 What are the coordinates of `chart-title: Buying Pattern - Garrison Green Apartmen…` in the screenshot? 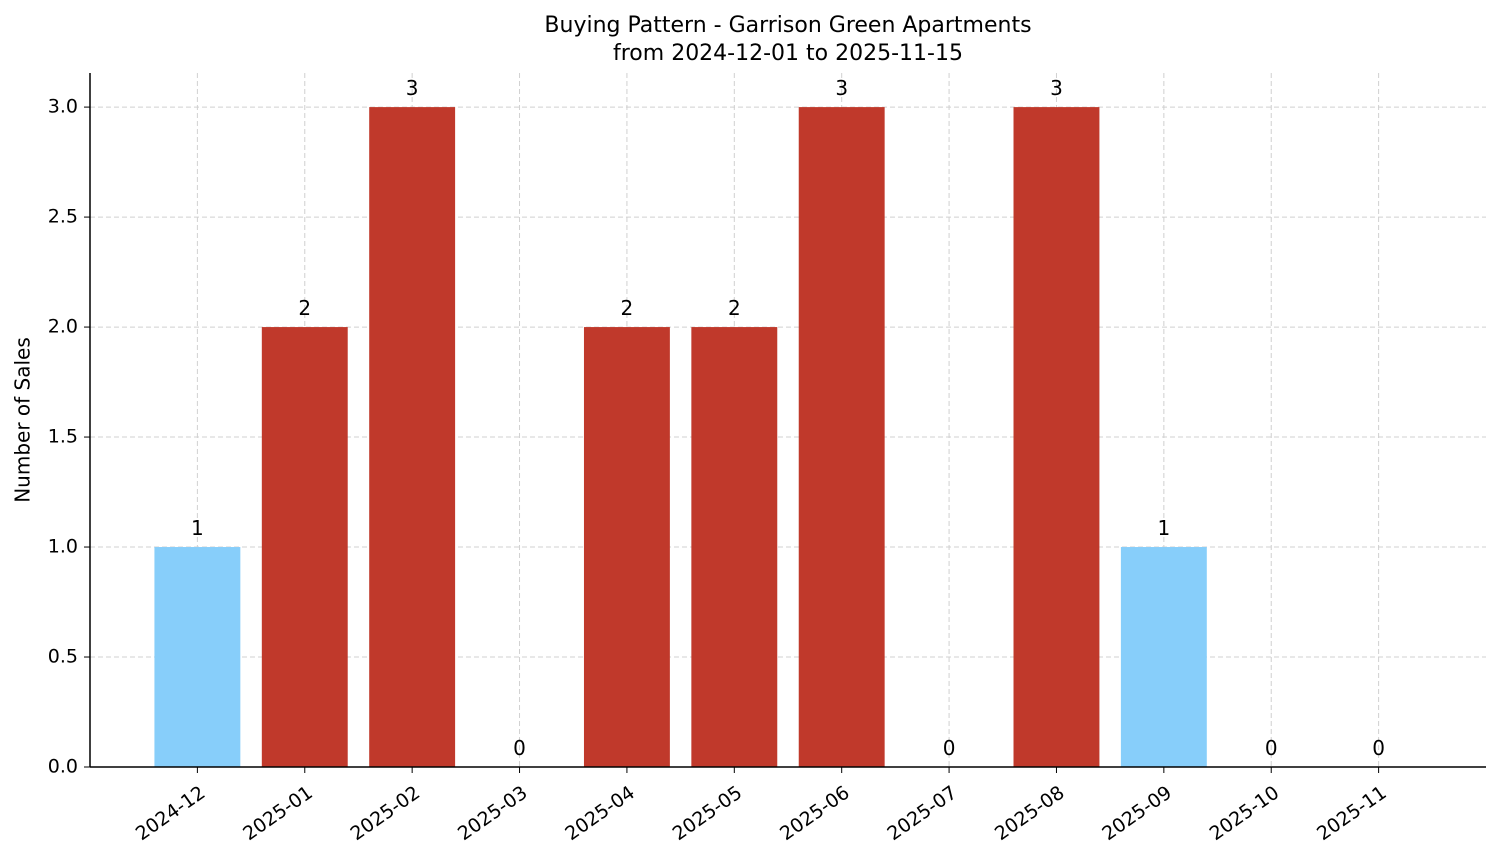 It's located at (787, 25).